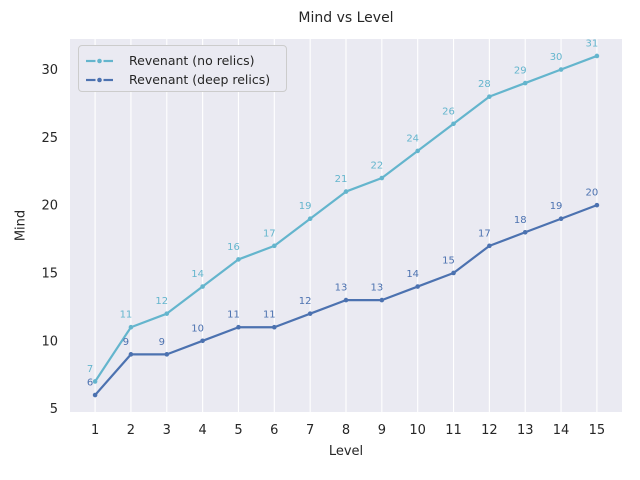 The width and height of the screenshot is (640, 480). I want to click on y-axis-label: Mind, so click(21, 225).